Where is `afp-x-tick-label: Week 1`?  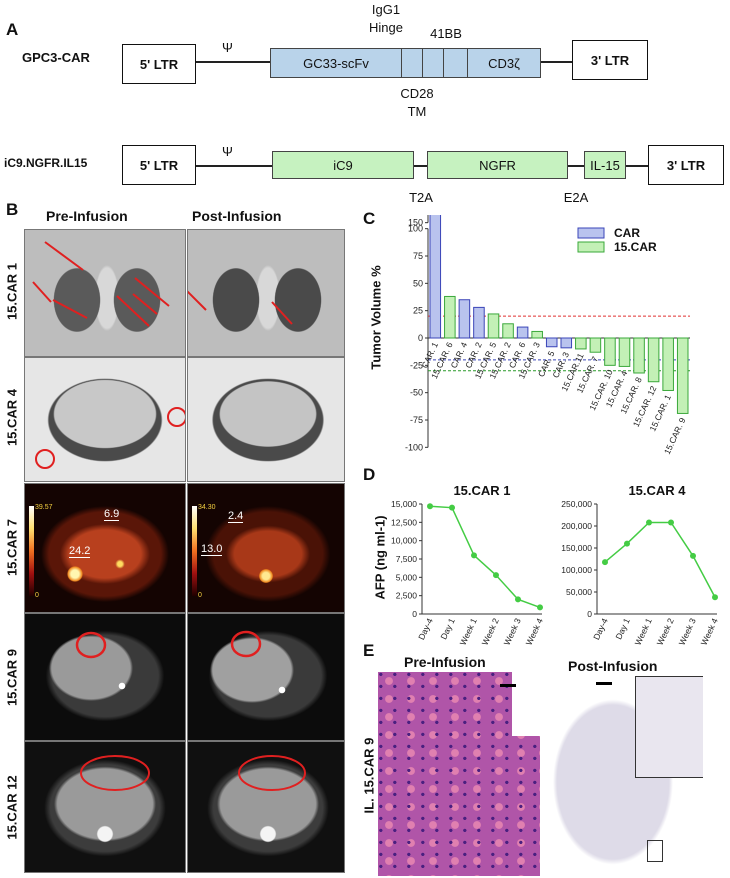 afp-x-tick-label: Week 1 is located at coordinates (643, 631).